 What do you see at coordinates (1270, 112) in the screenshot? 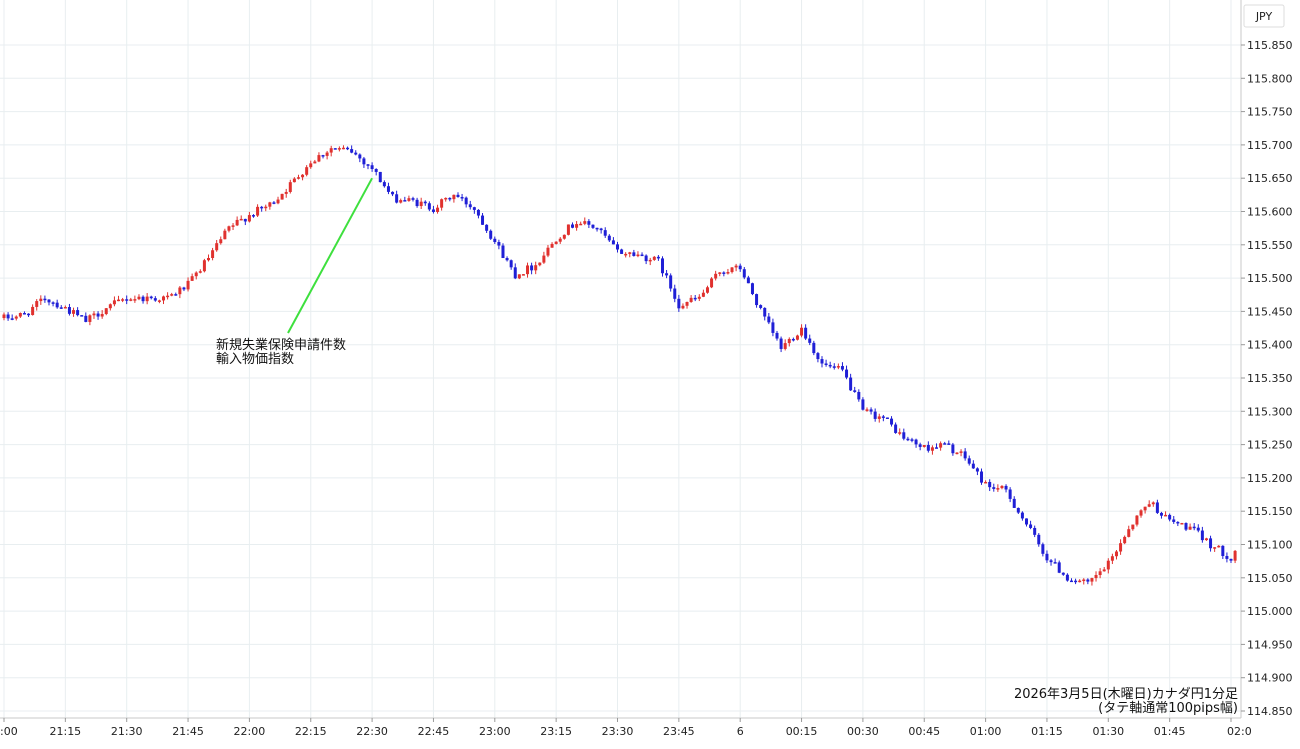
I see `price-tick-label: 115.750` at bounding box center [1270, 112].